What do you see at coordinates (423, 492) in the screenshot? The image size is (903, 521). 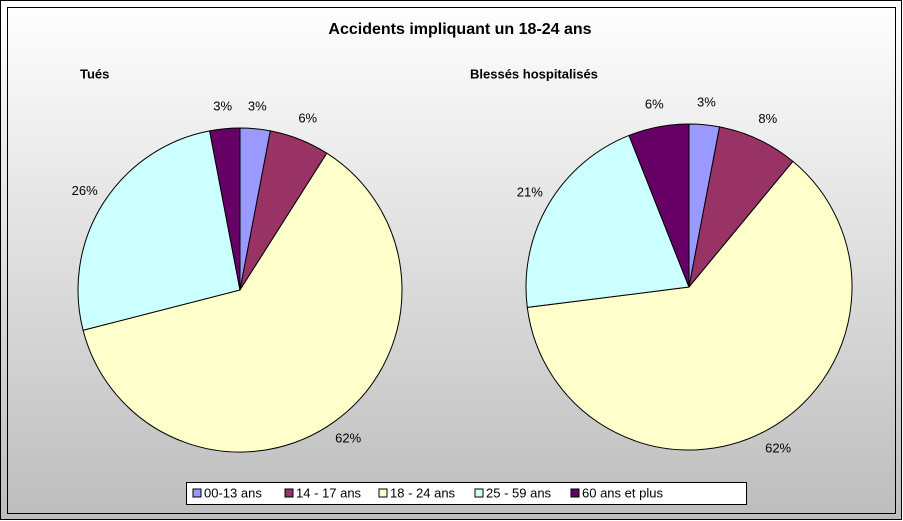 I see `legend-label: 18 - 24 ans` at bounding box center [423, 492].